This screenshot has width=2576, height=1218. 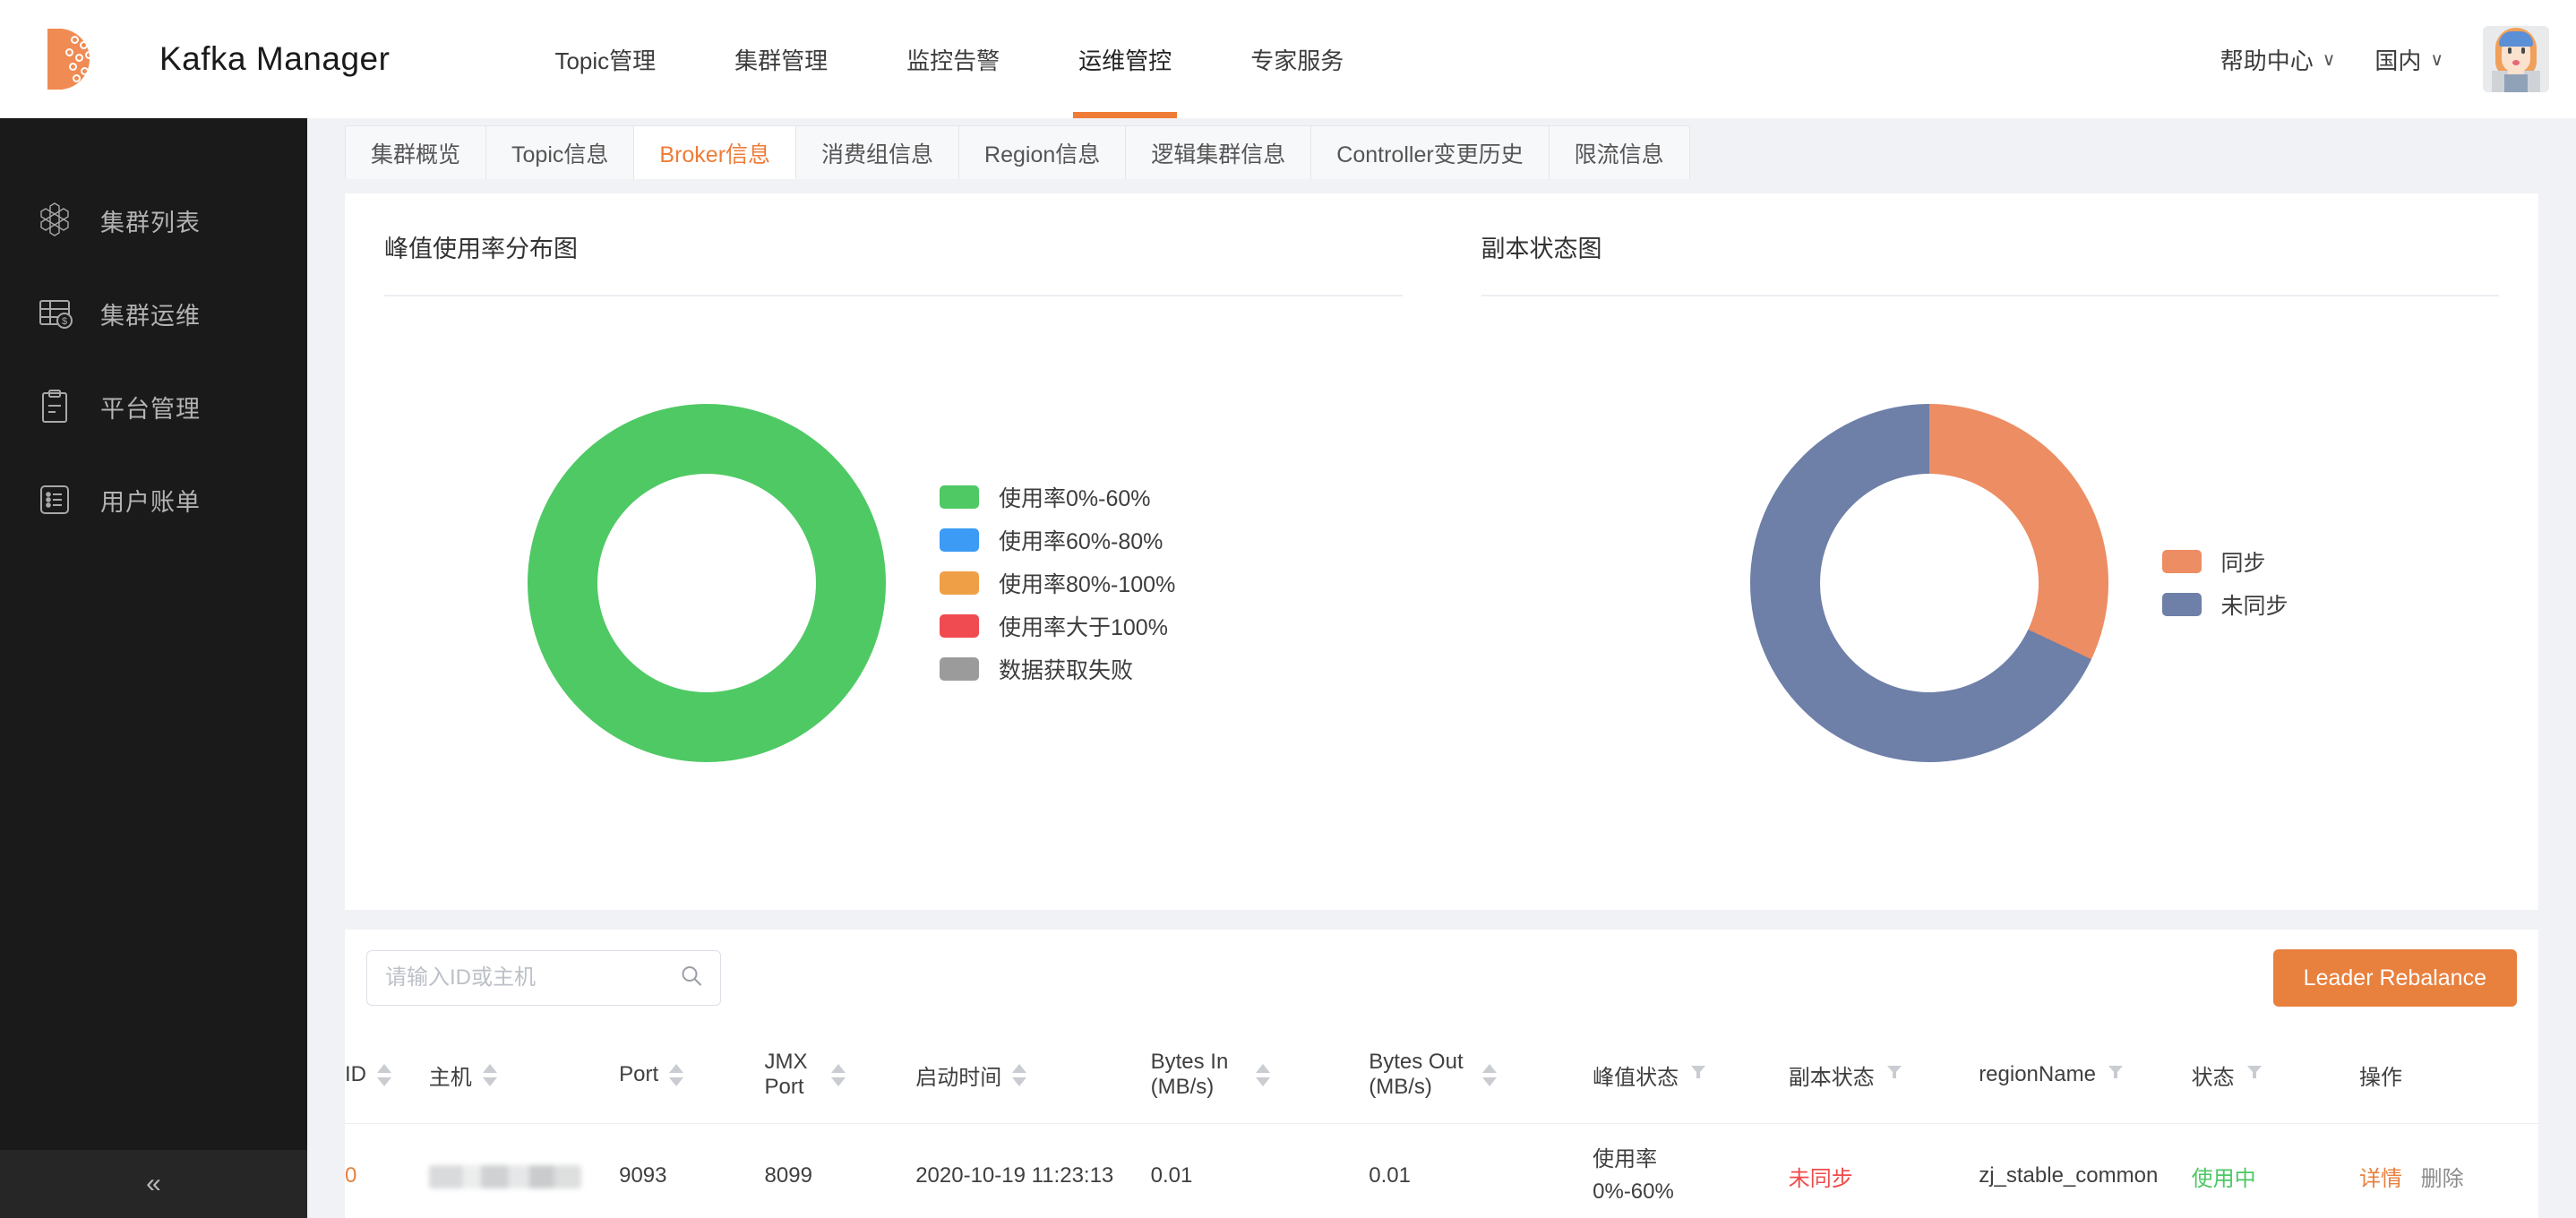 What do you see at coordinates (2085, 1075) in the screenshot?
I see `col-region-name: regionName` at bounding box center [2085, 1075].